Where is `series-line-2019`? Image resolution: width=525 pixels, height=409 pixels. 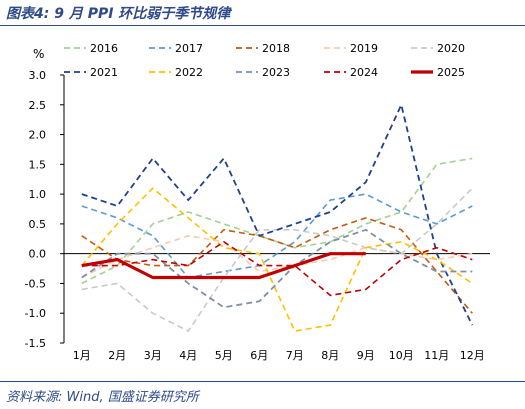
series-line-2019 is located at coordinates (277, 257).